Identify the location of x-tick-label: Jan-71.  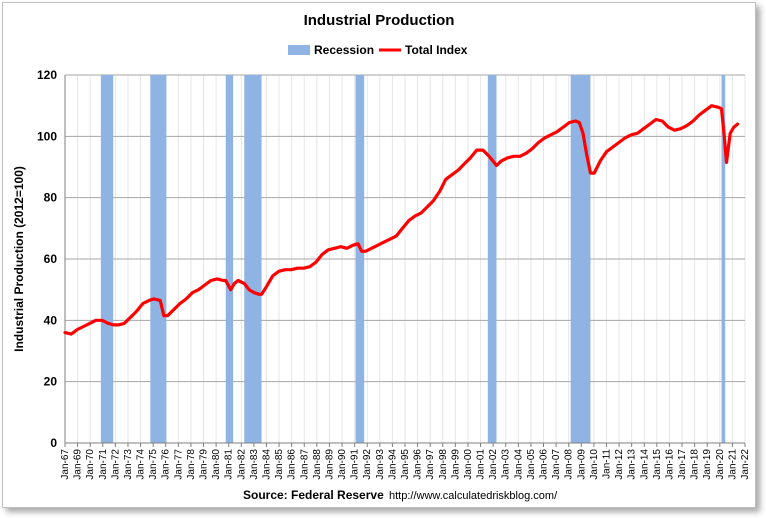
(103, 464).